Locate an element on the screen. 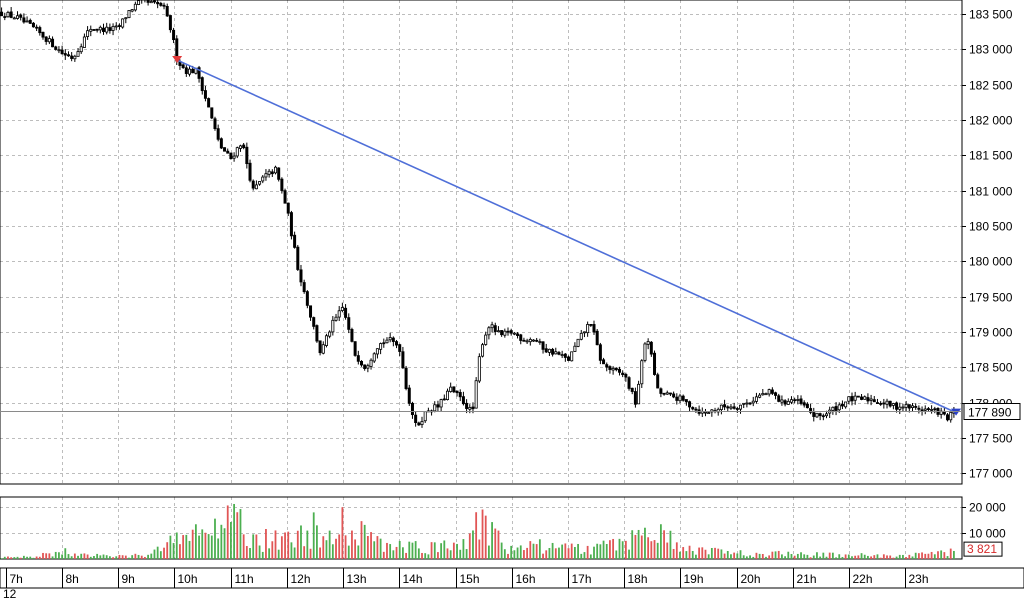 The image size is (1024, 601). price-tick-label: 183 000 is located at coordinates (991, 50).